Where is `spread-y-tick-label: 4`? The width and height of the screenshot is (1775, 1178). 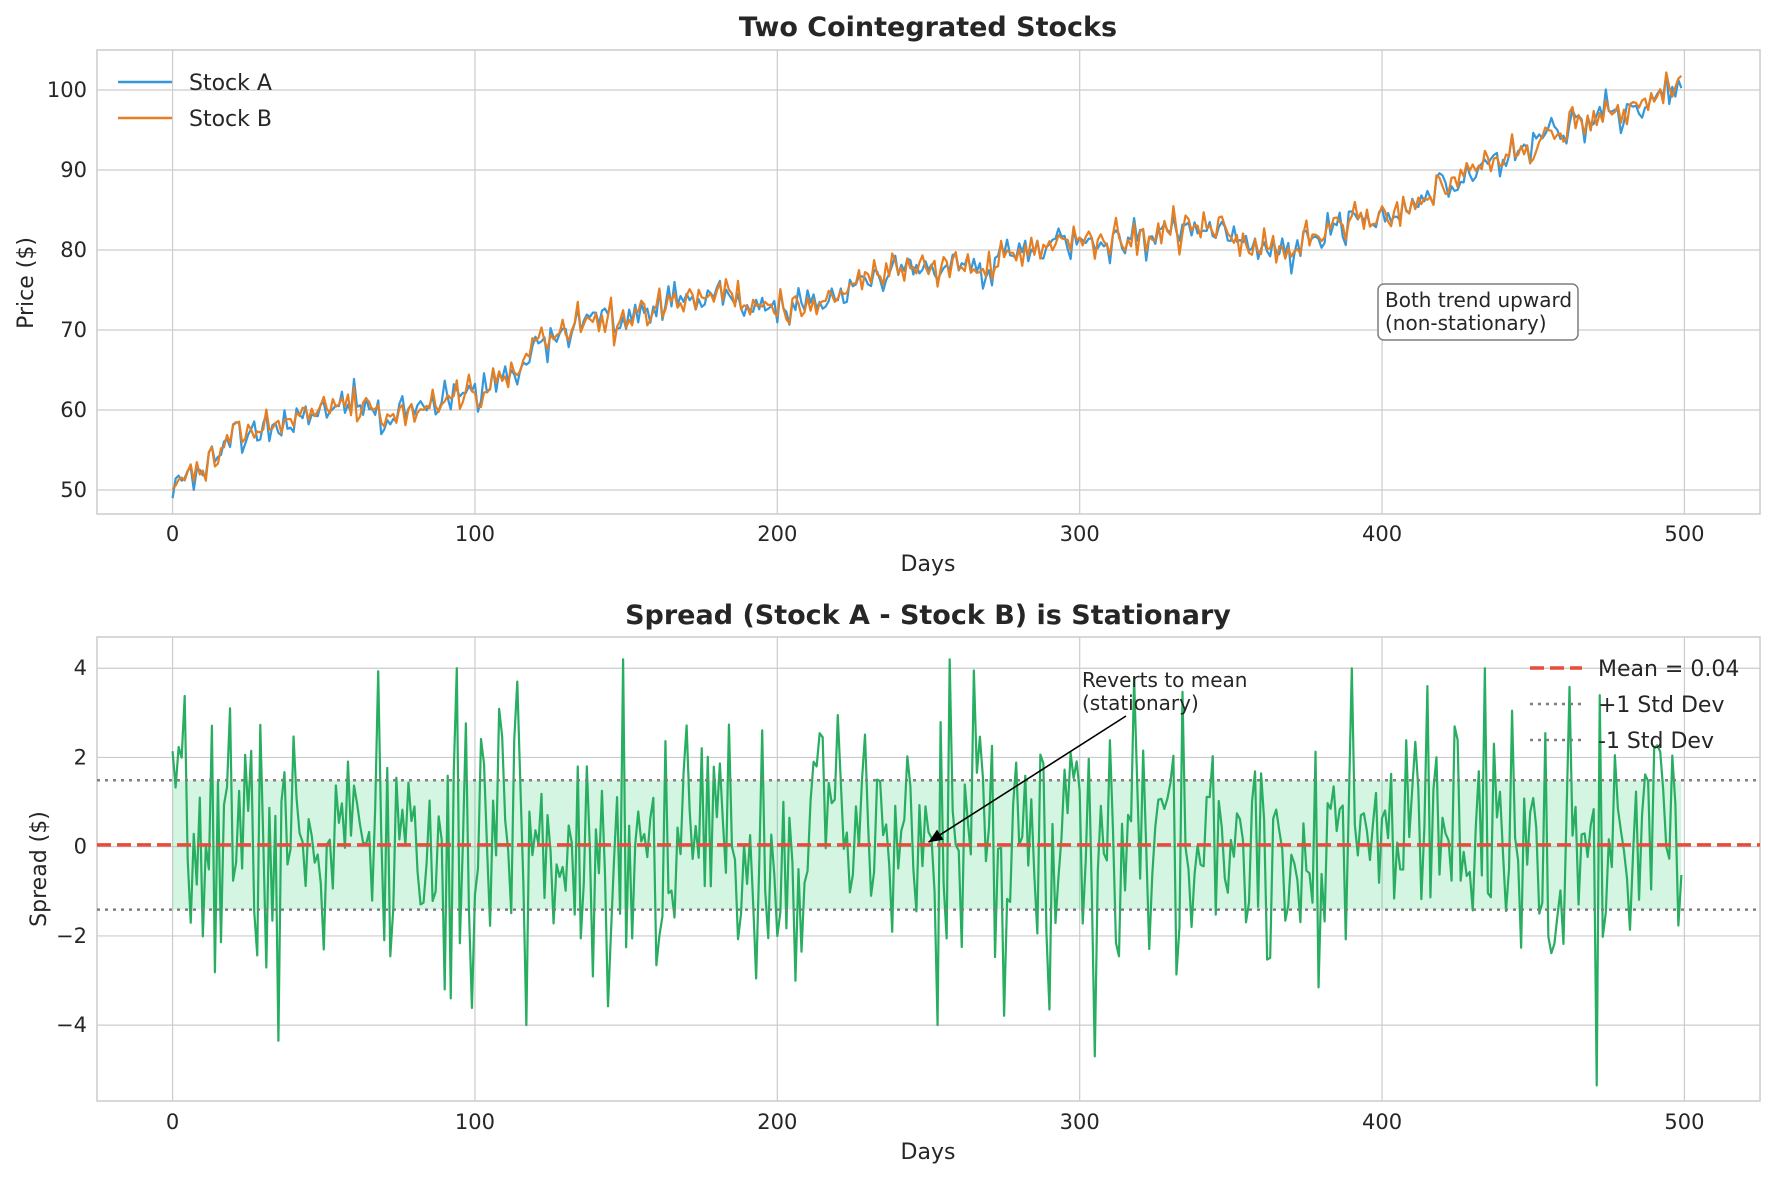
spread-y-tick-label: 4 is located at coordinates (80, 668).